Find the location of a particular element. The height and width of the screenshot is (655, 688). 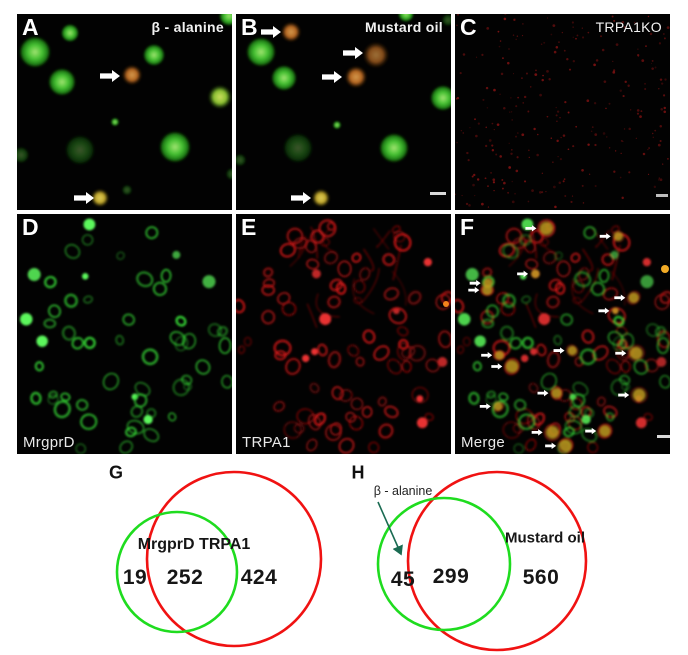

micrograph-mrgprd is located at coordinates (125, 336).